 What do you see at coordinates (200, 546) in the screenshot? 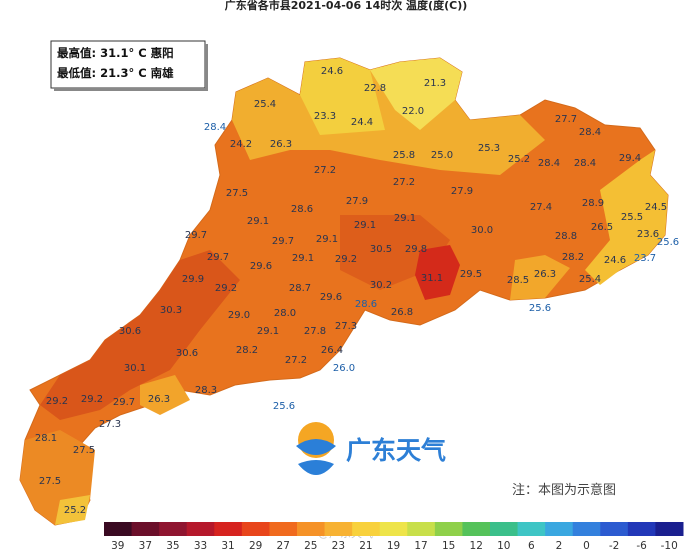
I see `legend-label: 33` at bounding box center [200, 546].